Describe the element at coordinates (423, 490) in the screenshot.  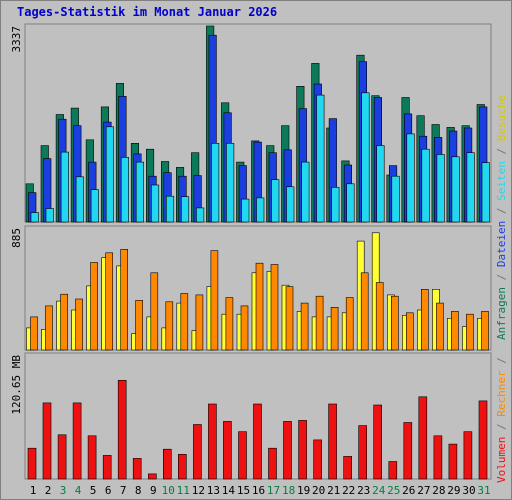
I see `x-tick-label-day-27: 27` at that location.